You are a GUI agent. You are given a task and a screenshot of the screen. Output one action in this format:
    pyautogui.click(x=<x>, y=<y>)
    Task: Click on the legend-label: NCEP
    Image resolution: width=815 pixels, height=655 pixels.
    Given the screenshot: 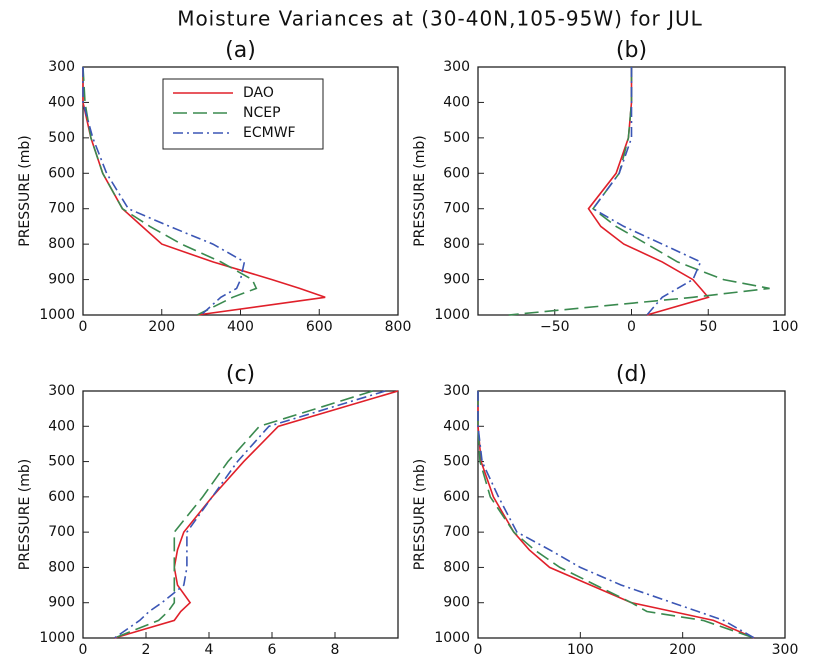 What is the action you would take?
    pyautogui.click(x=262, y=113)
    